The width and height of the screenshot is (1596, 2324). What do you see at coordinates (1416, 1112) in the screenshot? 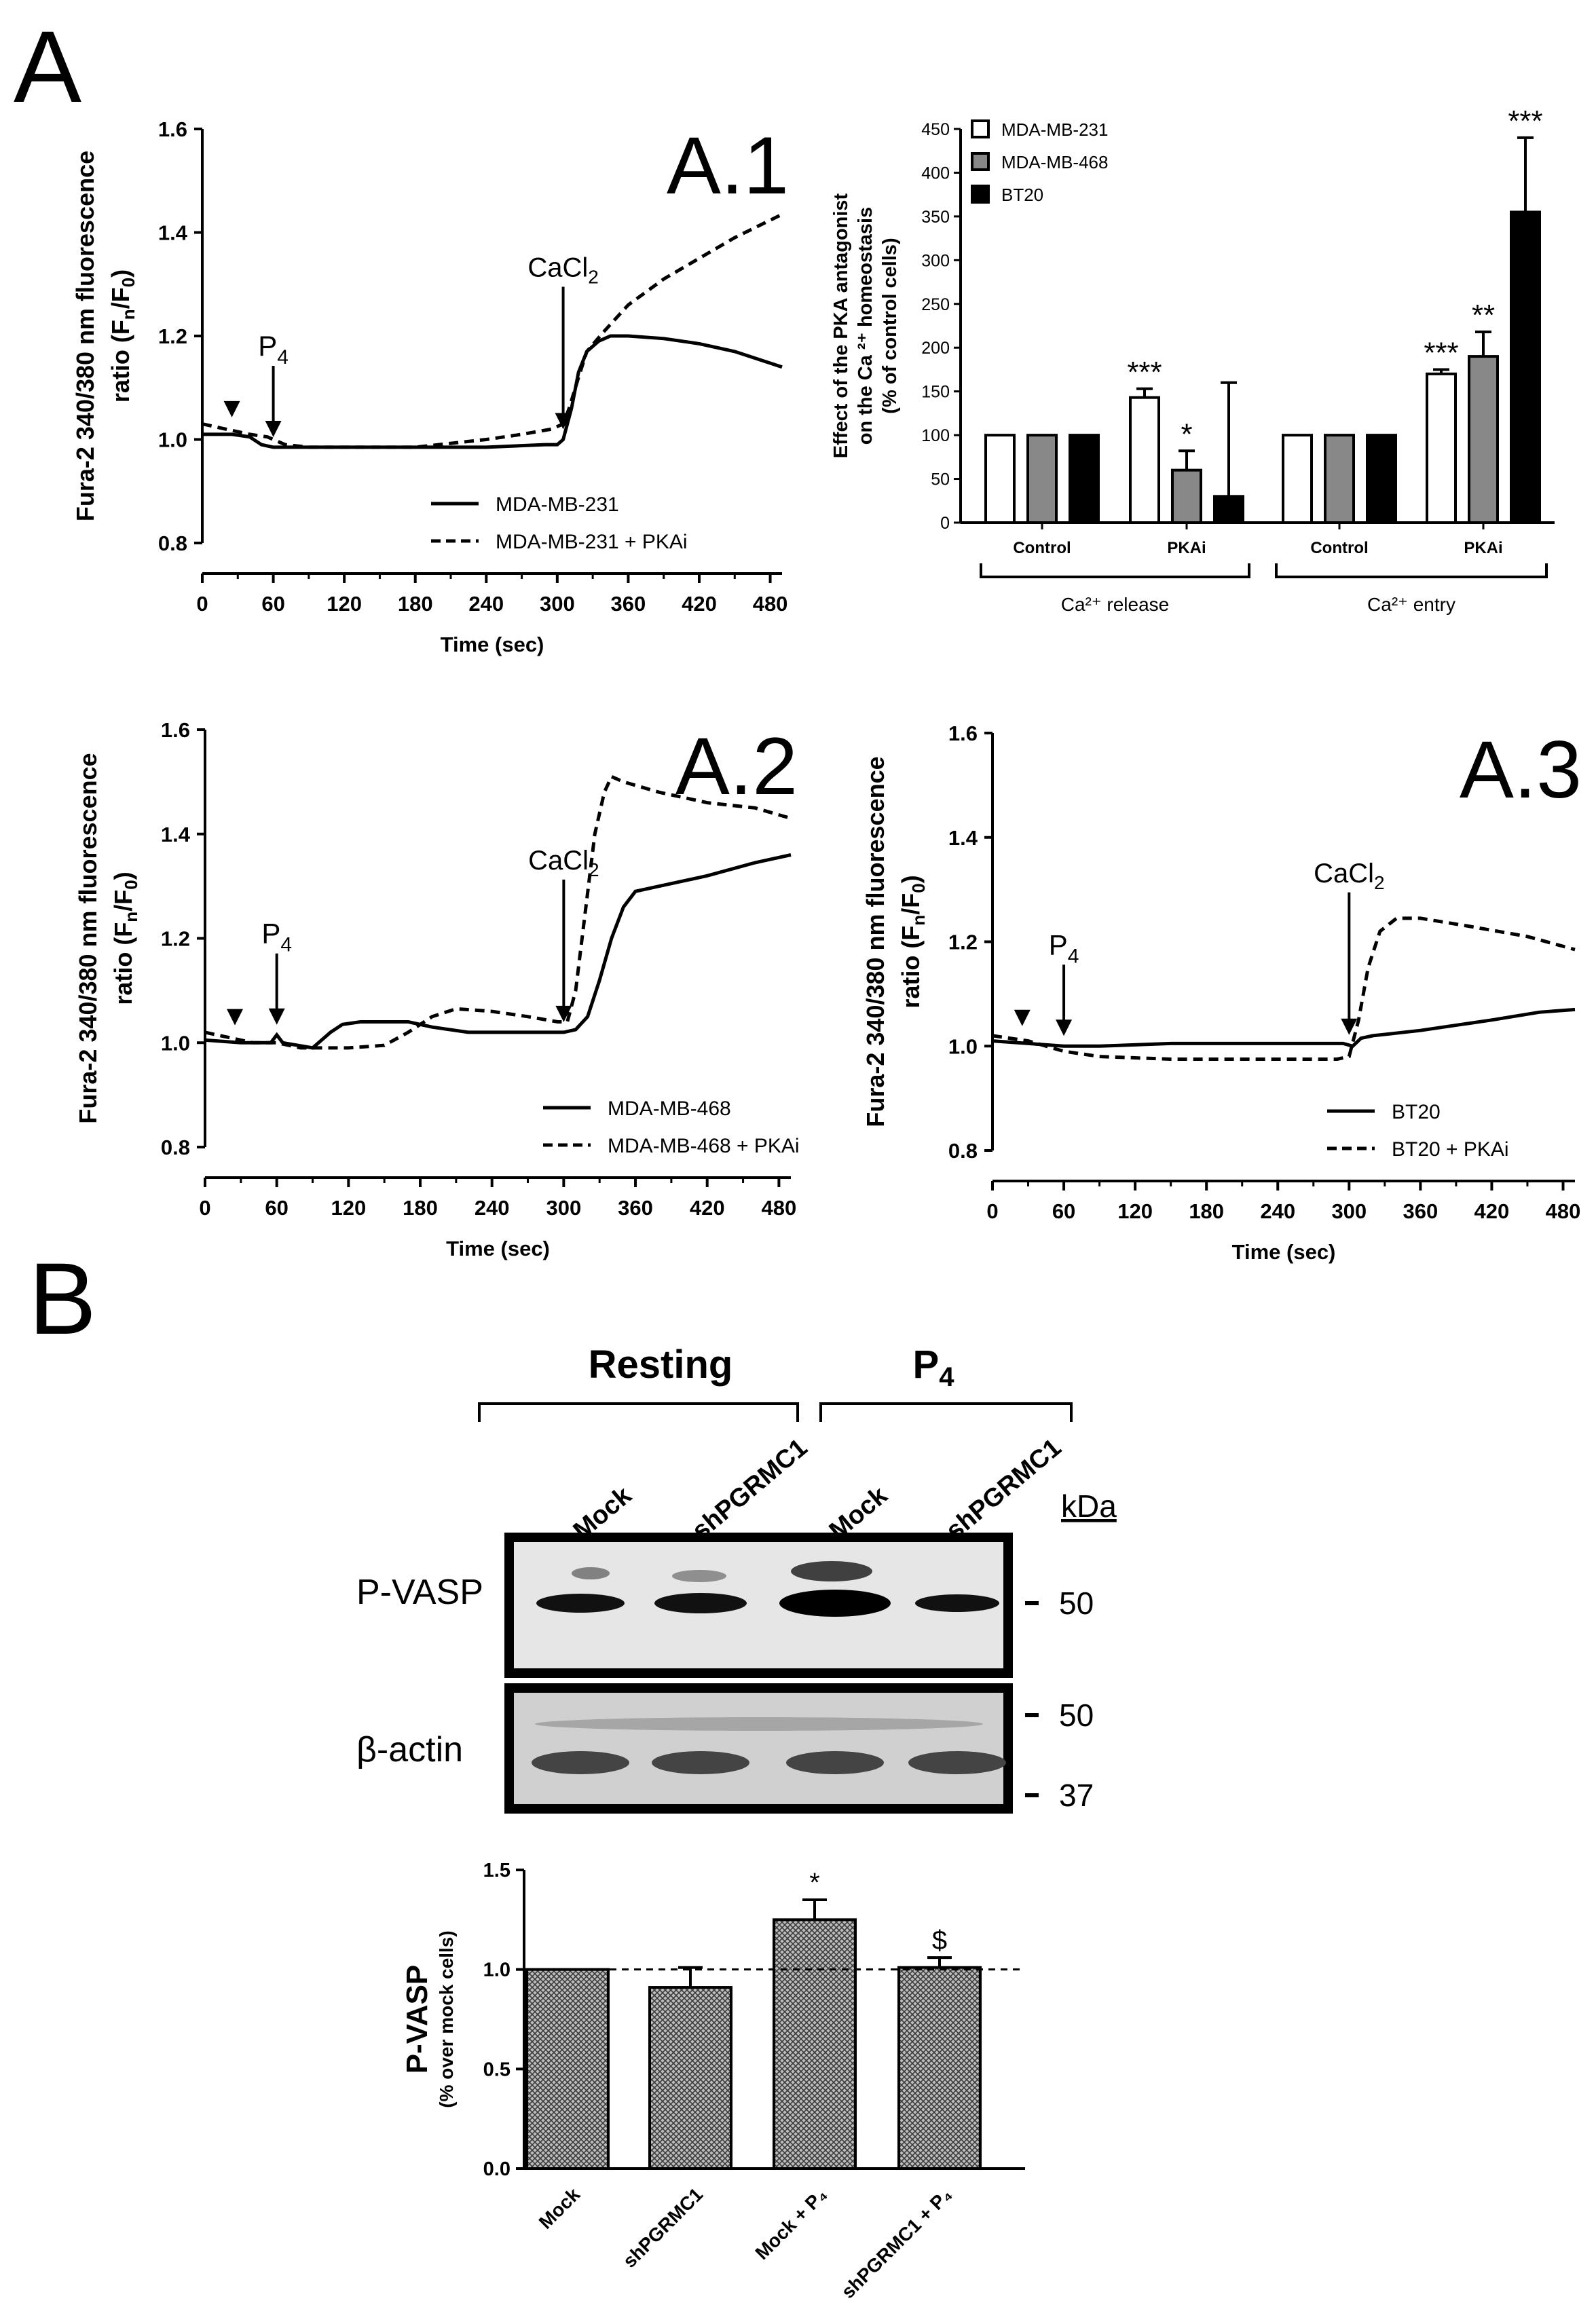
I see `legend-label-1: BT20` at bounding box center [1416, 1112].